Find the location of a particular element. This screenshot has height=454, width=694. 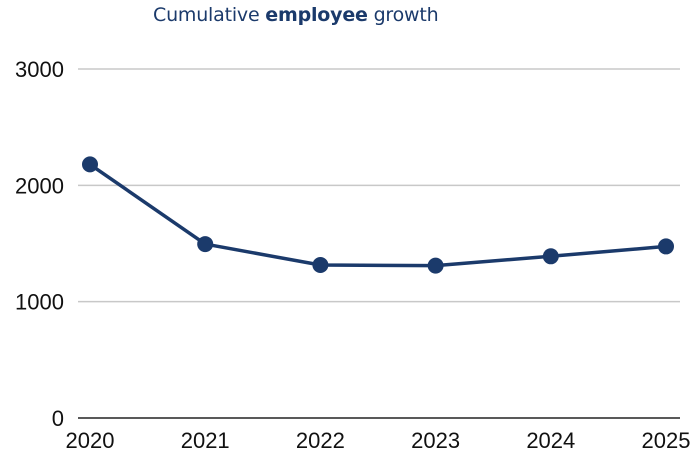

x-tick-label-2021: 2021 is located at coordinates (205, 440).